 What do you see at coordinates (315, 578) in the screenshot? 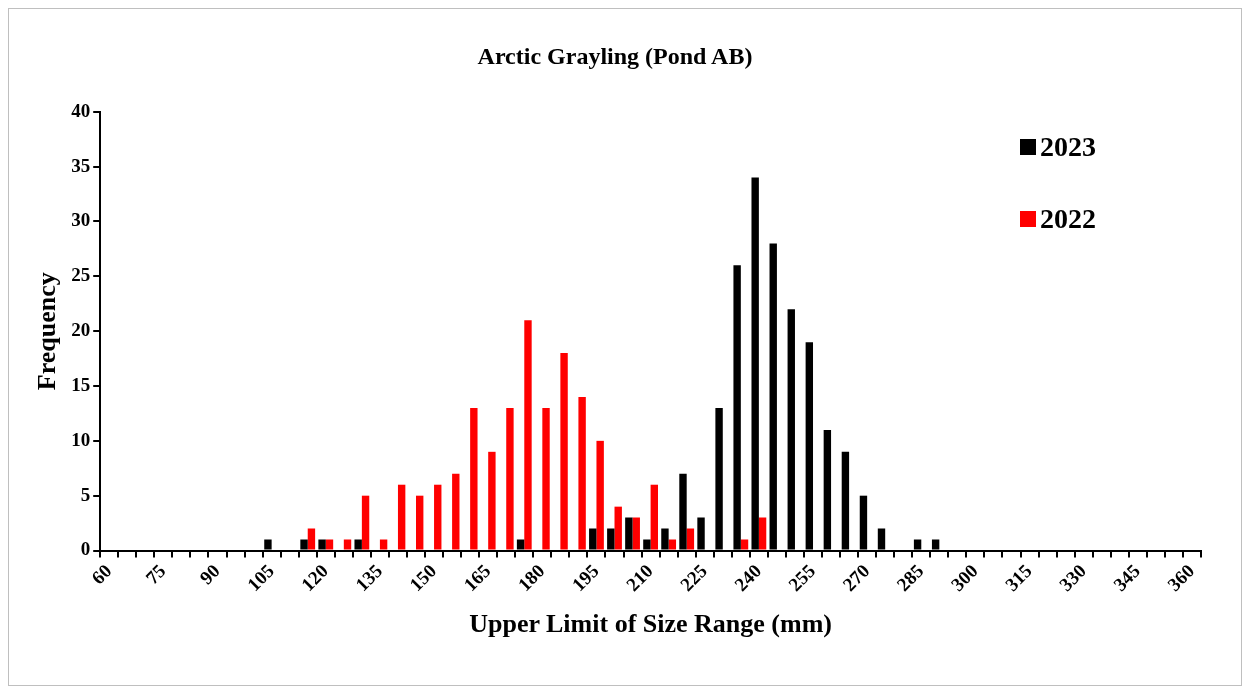
I see `x-tick-label: 120` at bounding box center [315, 578].